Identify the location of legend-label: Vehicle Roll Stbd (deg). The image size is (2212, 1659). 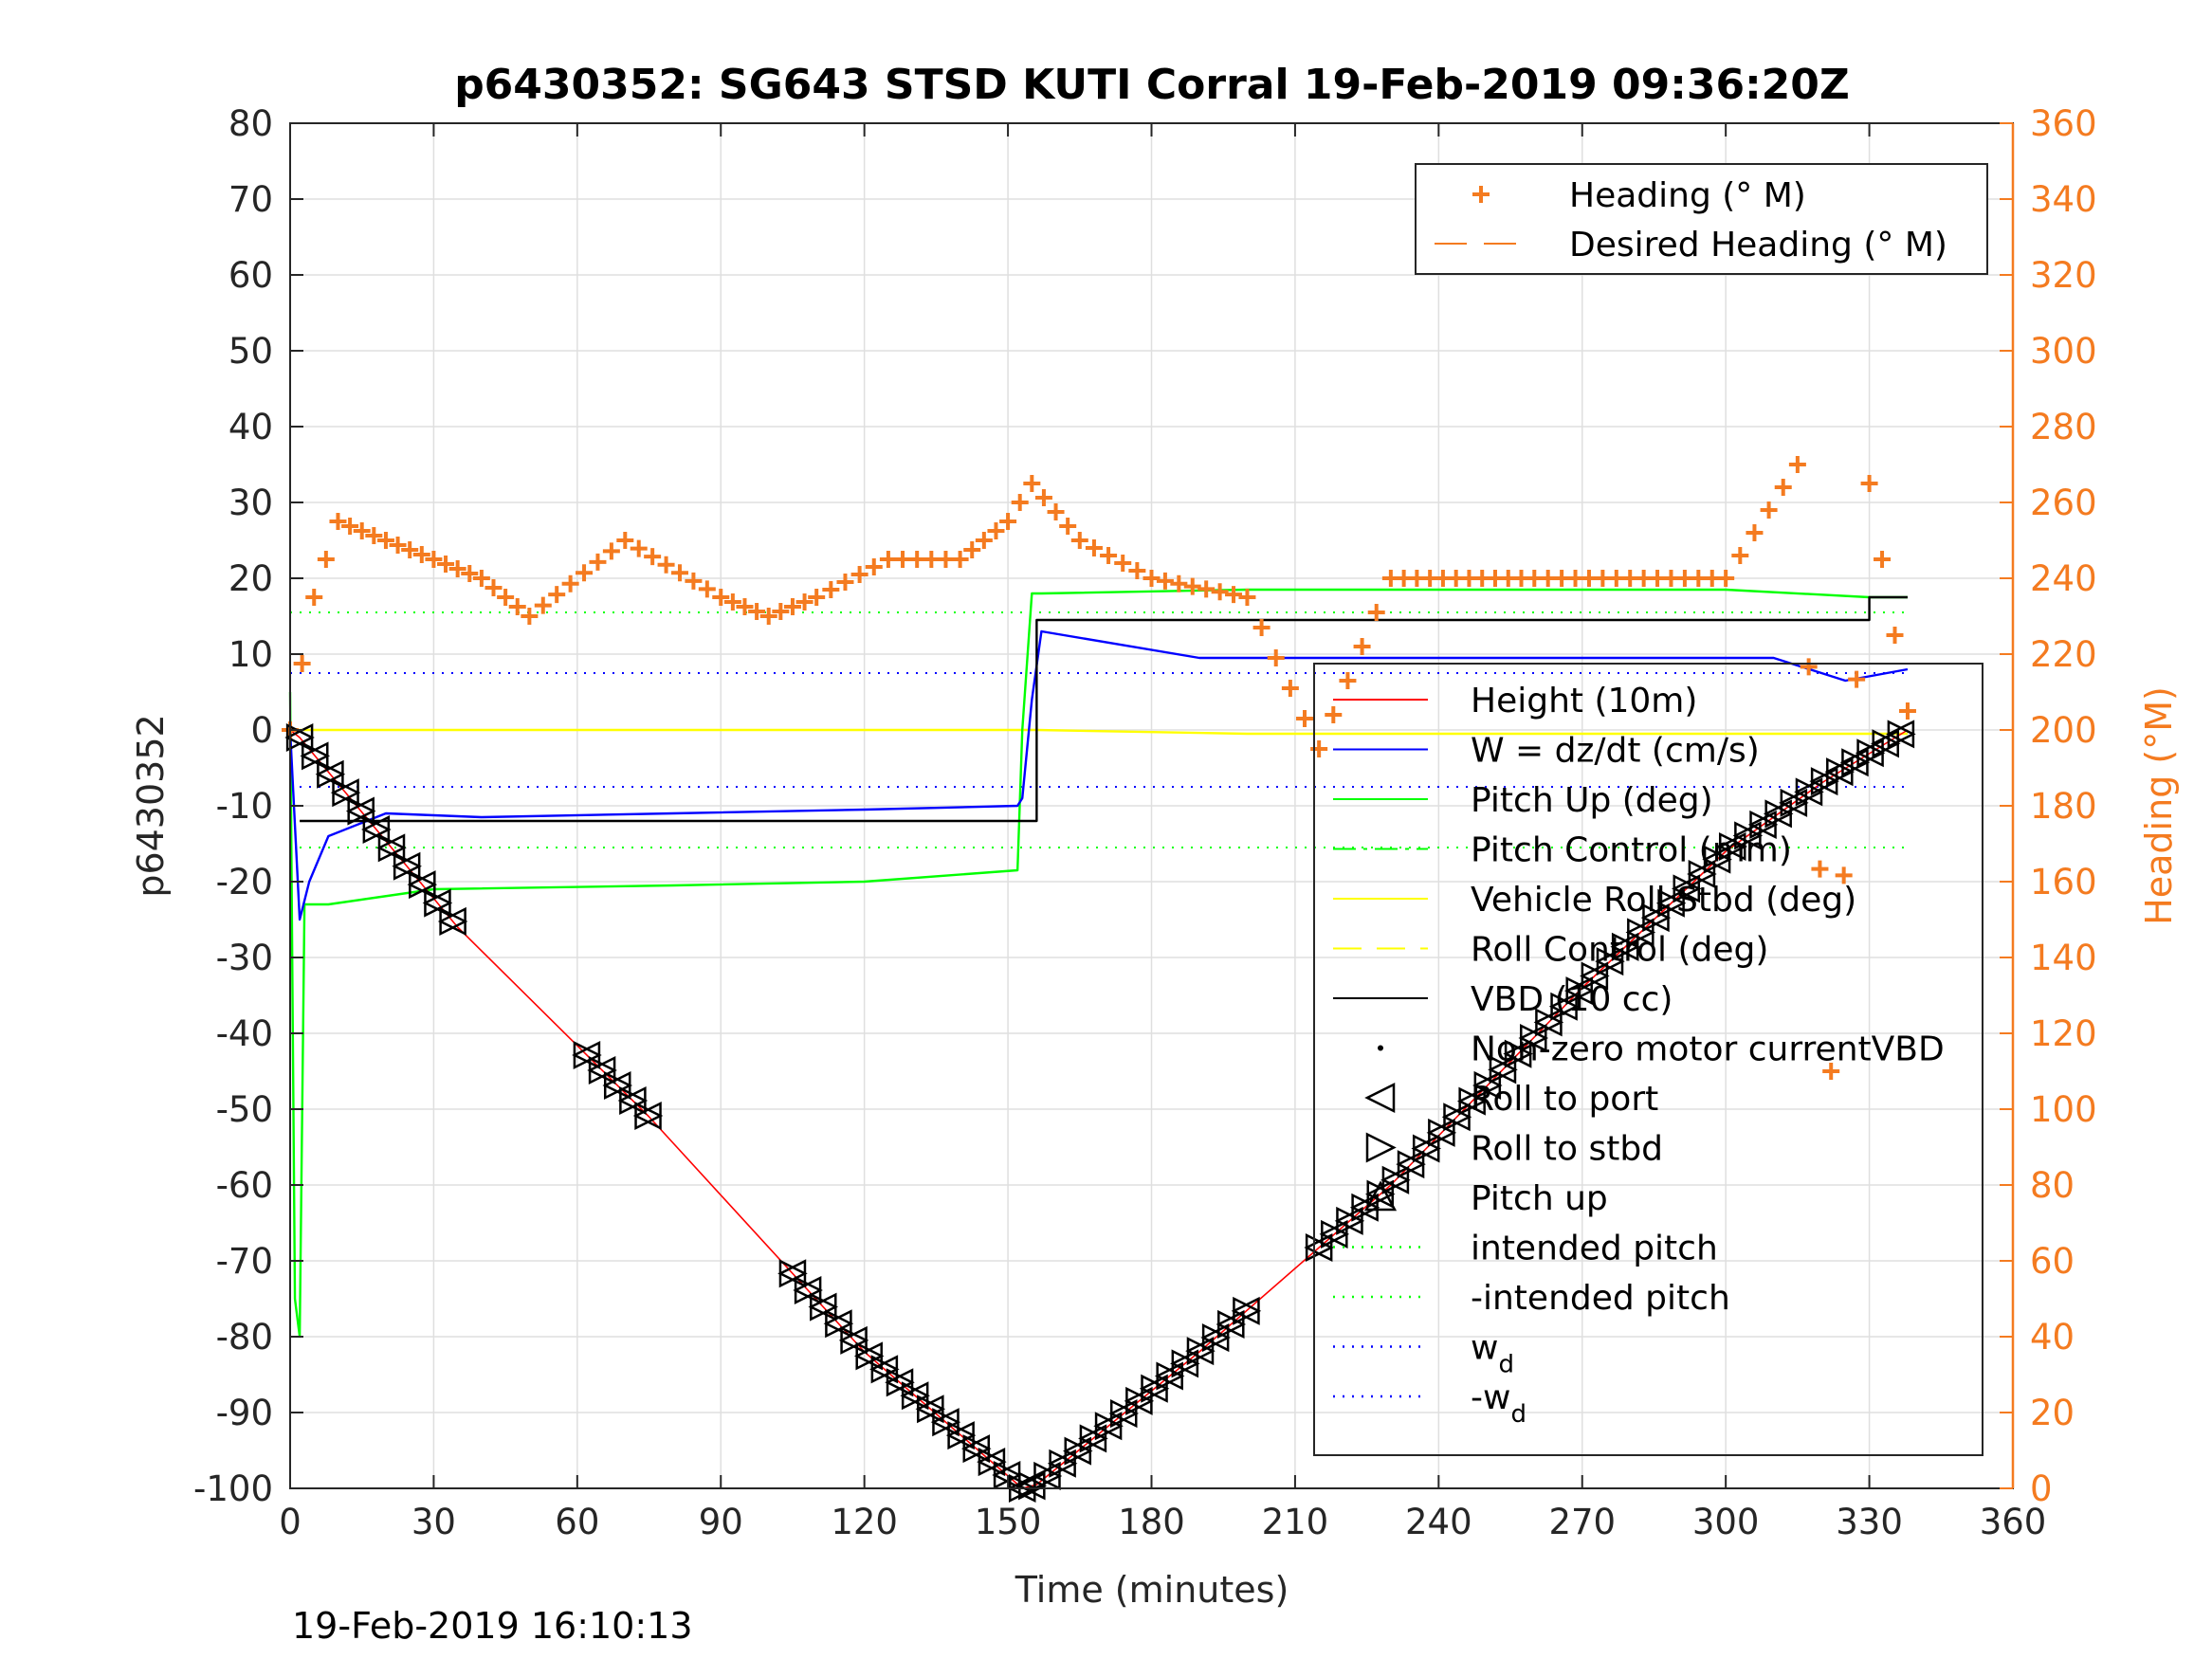
(1663, 900).